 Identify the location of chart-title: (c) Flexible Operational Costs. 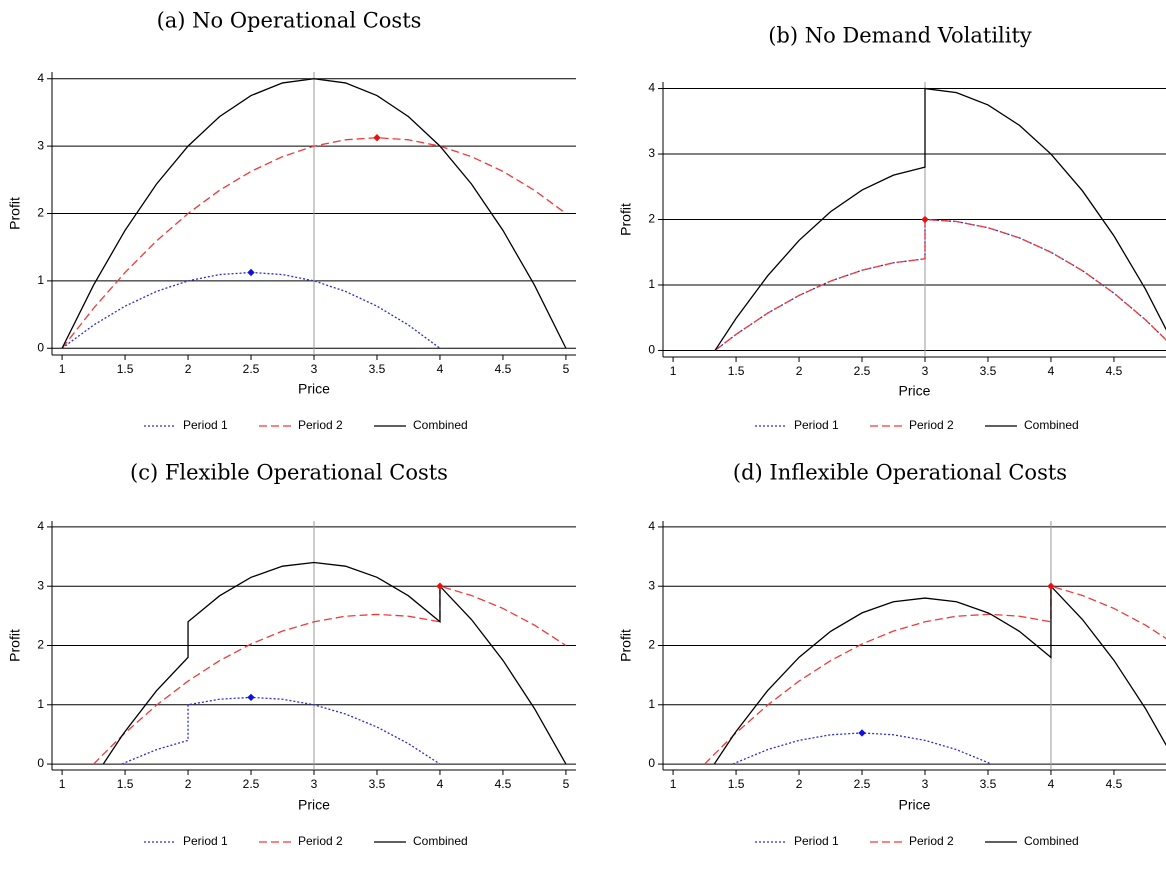
(289, 473).